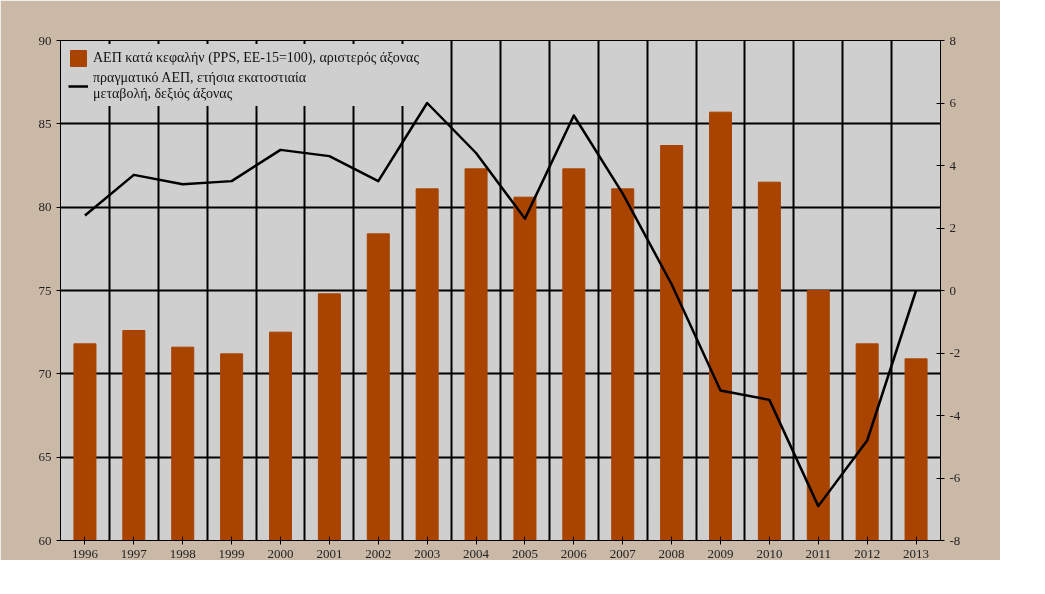 This screenshot has width=1045, height=594. I want to click on x-tick-label: 2009, so click(720, 553).